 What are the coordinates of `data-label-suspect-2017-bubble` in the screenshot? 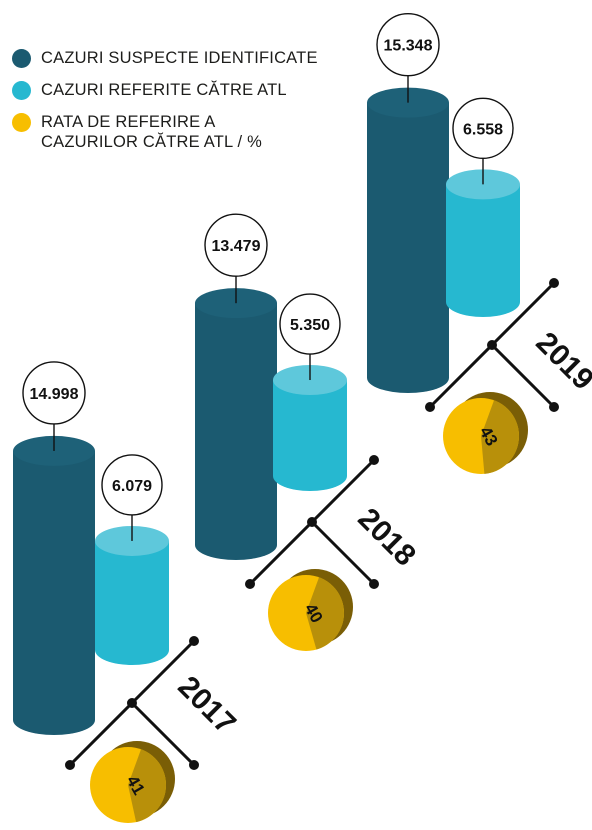 It's located at (54, 393).